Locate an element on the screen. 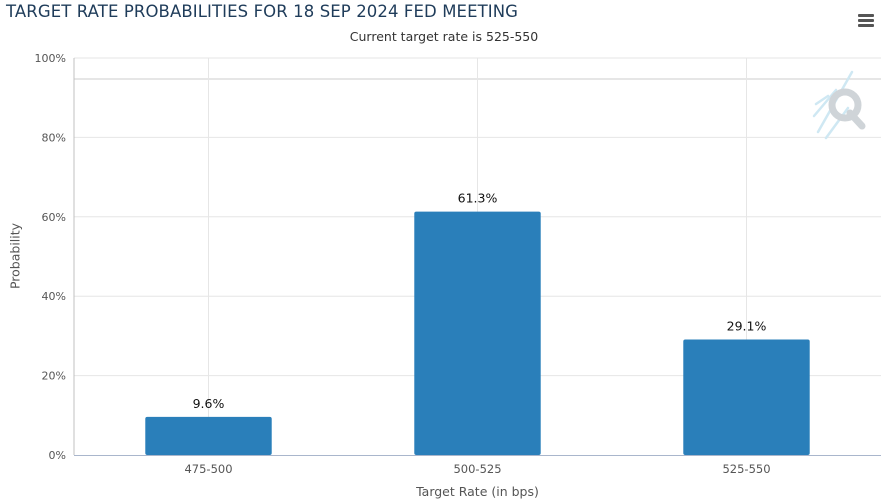 This screenshot has width=888, height=501. x-tick-label: 525-550 is located at coordinates (746, 469).